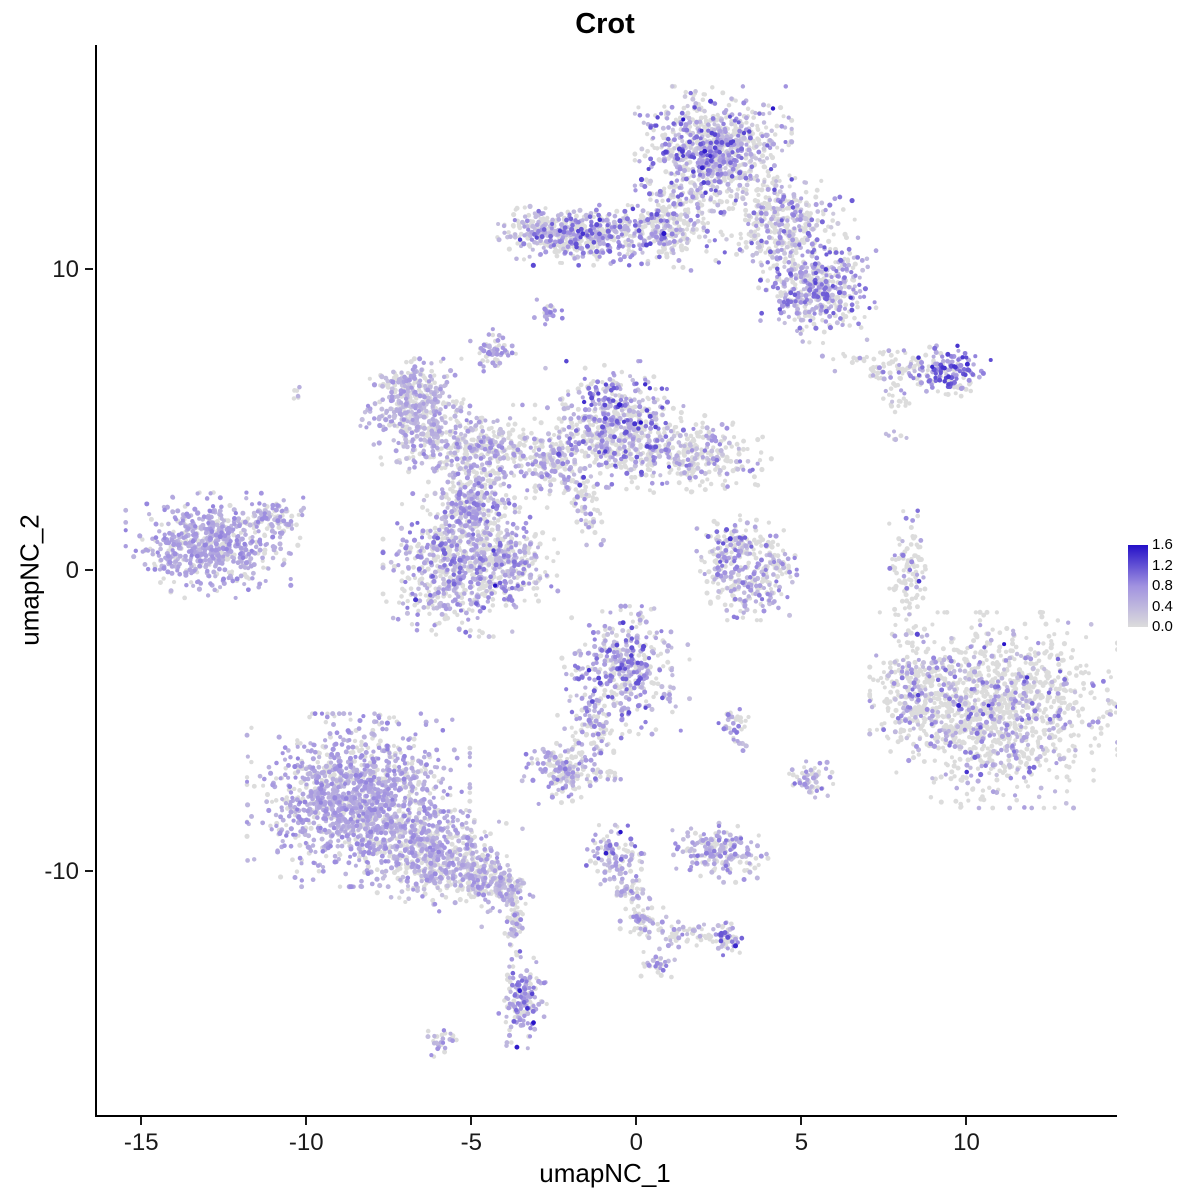 The image size is (1200, 1200). What do you see at coordinates (61, 872) in the screenshot?
I see `y-tick-label: -10` at bounding box center [61, 872].